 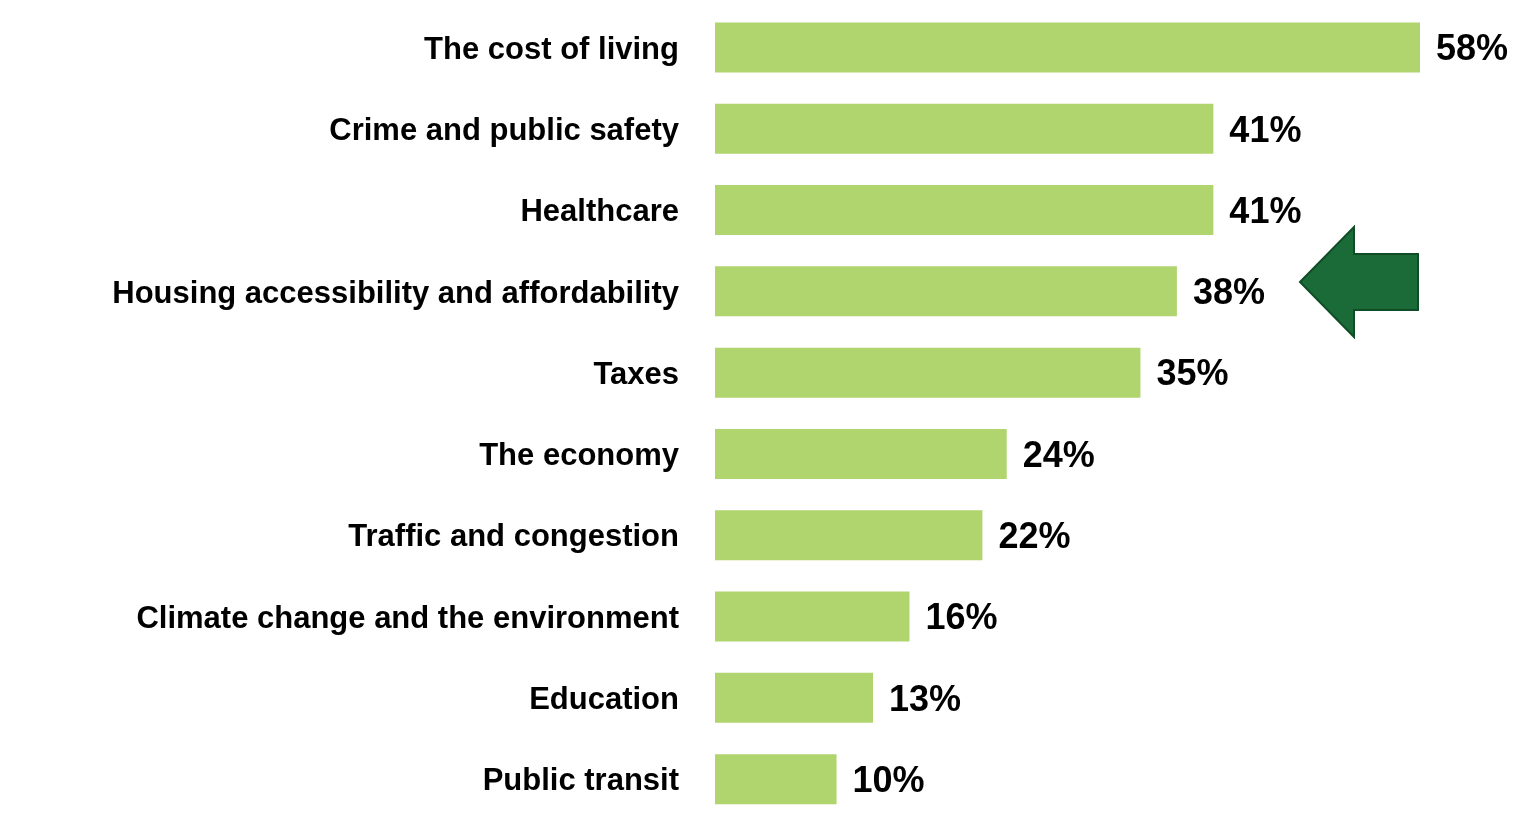 I want to click on data-label: 35%, so click(x=1192, y=373).